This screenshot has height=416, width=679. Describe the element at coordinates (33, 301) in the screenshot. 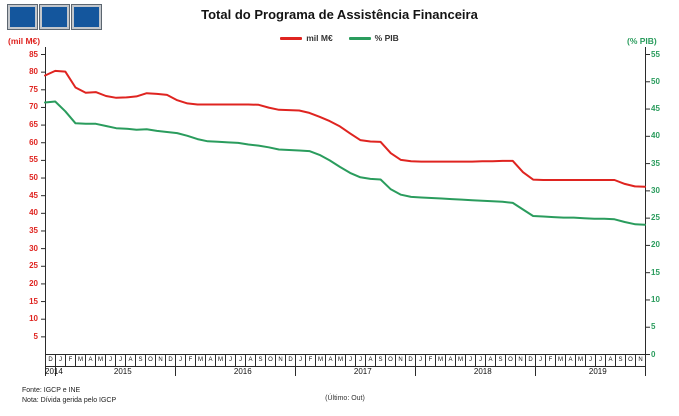

I see `left-axis-tick-label: 15` at that location.